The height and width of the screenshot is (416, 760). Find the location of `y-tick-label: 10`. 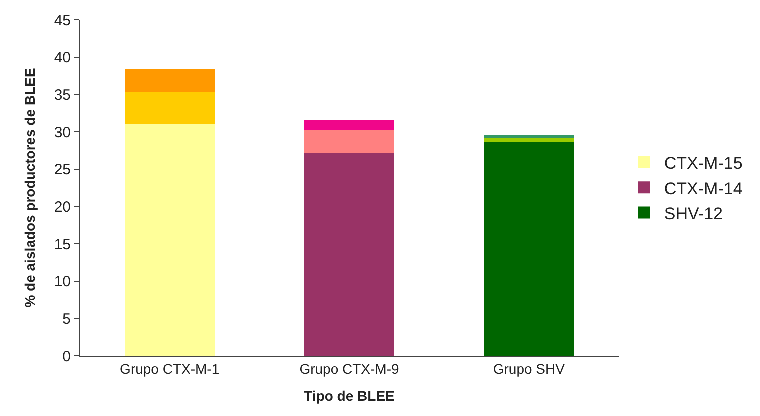

y-tick-label: 10 is located at coordinates (62, 282).